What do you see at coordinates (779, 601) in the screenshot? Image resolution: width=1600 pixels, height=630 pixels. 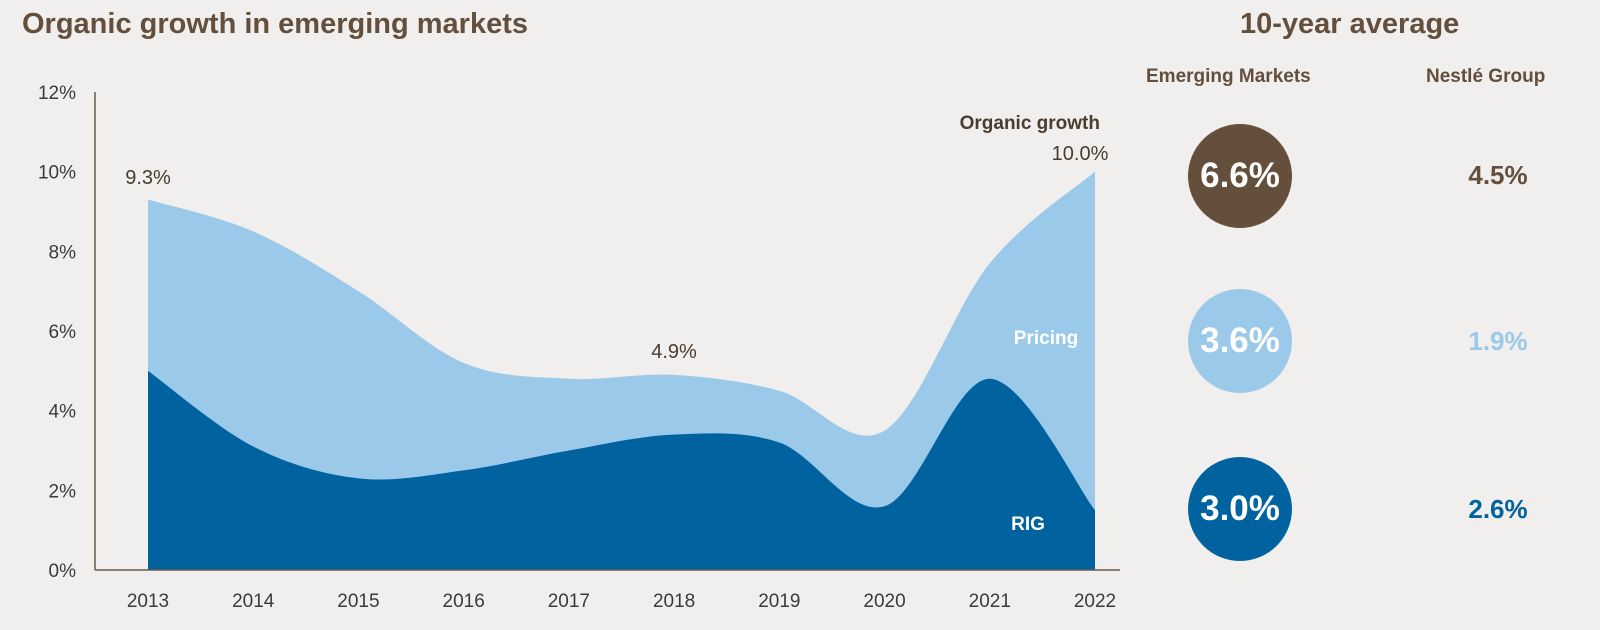 I see `x-tick-label: 2019` at bounding box center [779, 601].